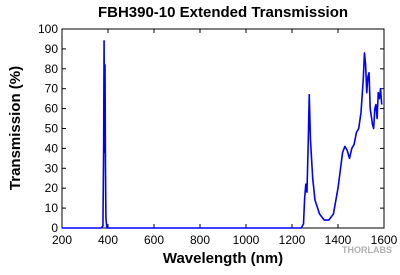  I want to click on y-tick-label: 60, so click(52, 109).